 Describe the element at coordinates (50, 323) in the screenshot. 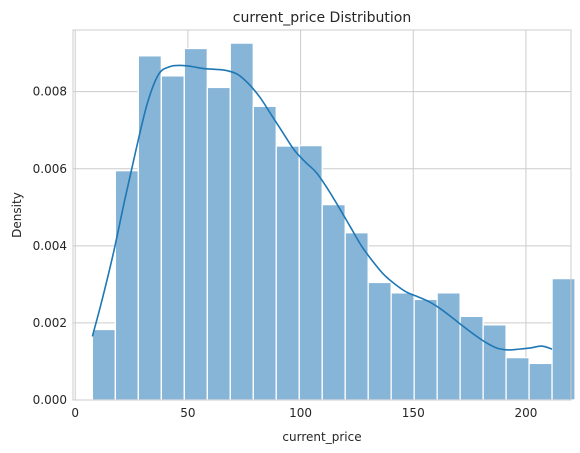

I see `y-tick-label: 0.002` at that location.